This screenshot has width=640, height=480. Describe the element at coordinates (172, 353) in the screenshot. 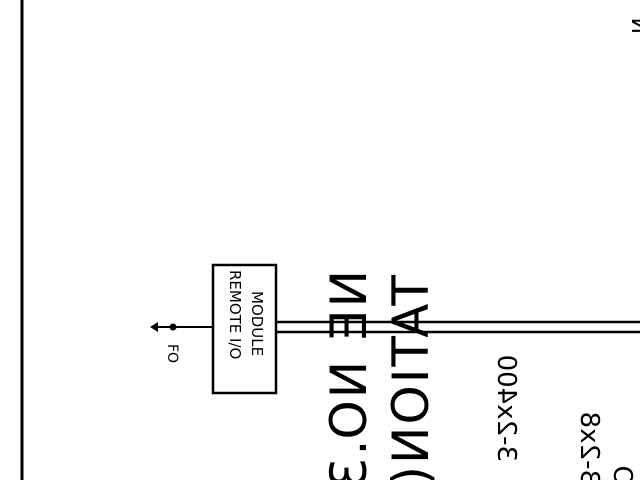

I see `fo-label: FO` at that location.